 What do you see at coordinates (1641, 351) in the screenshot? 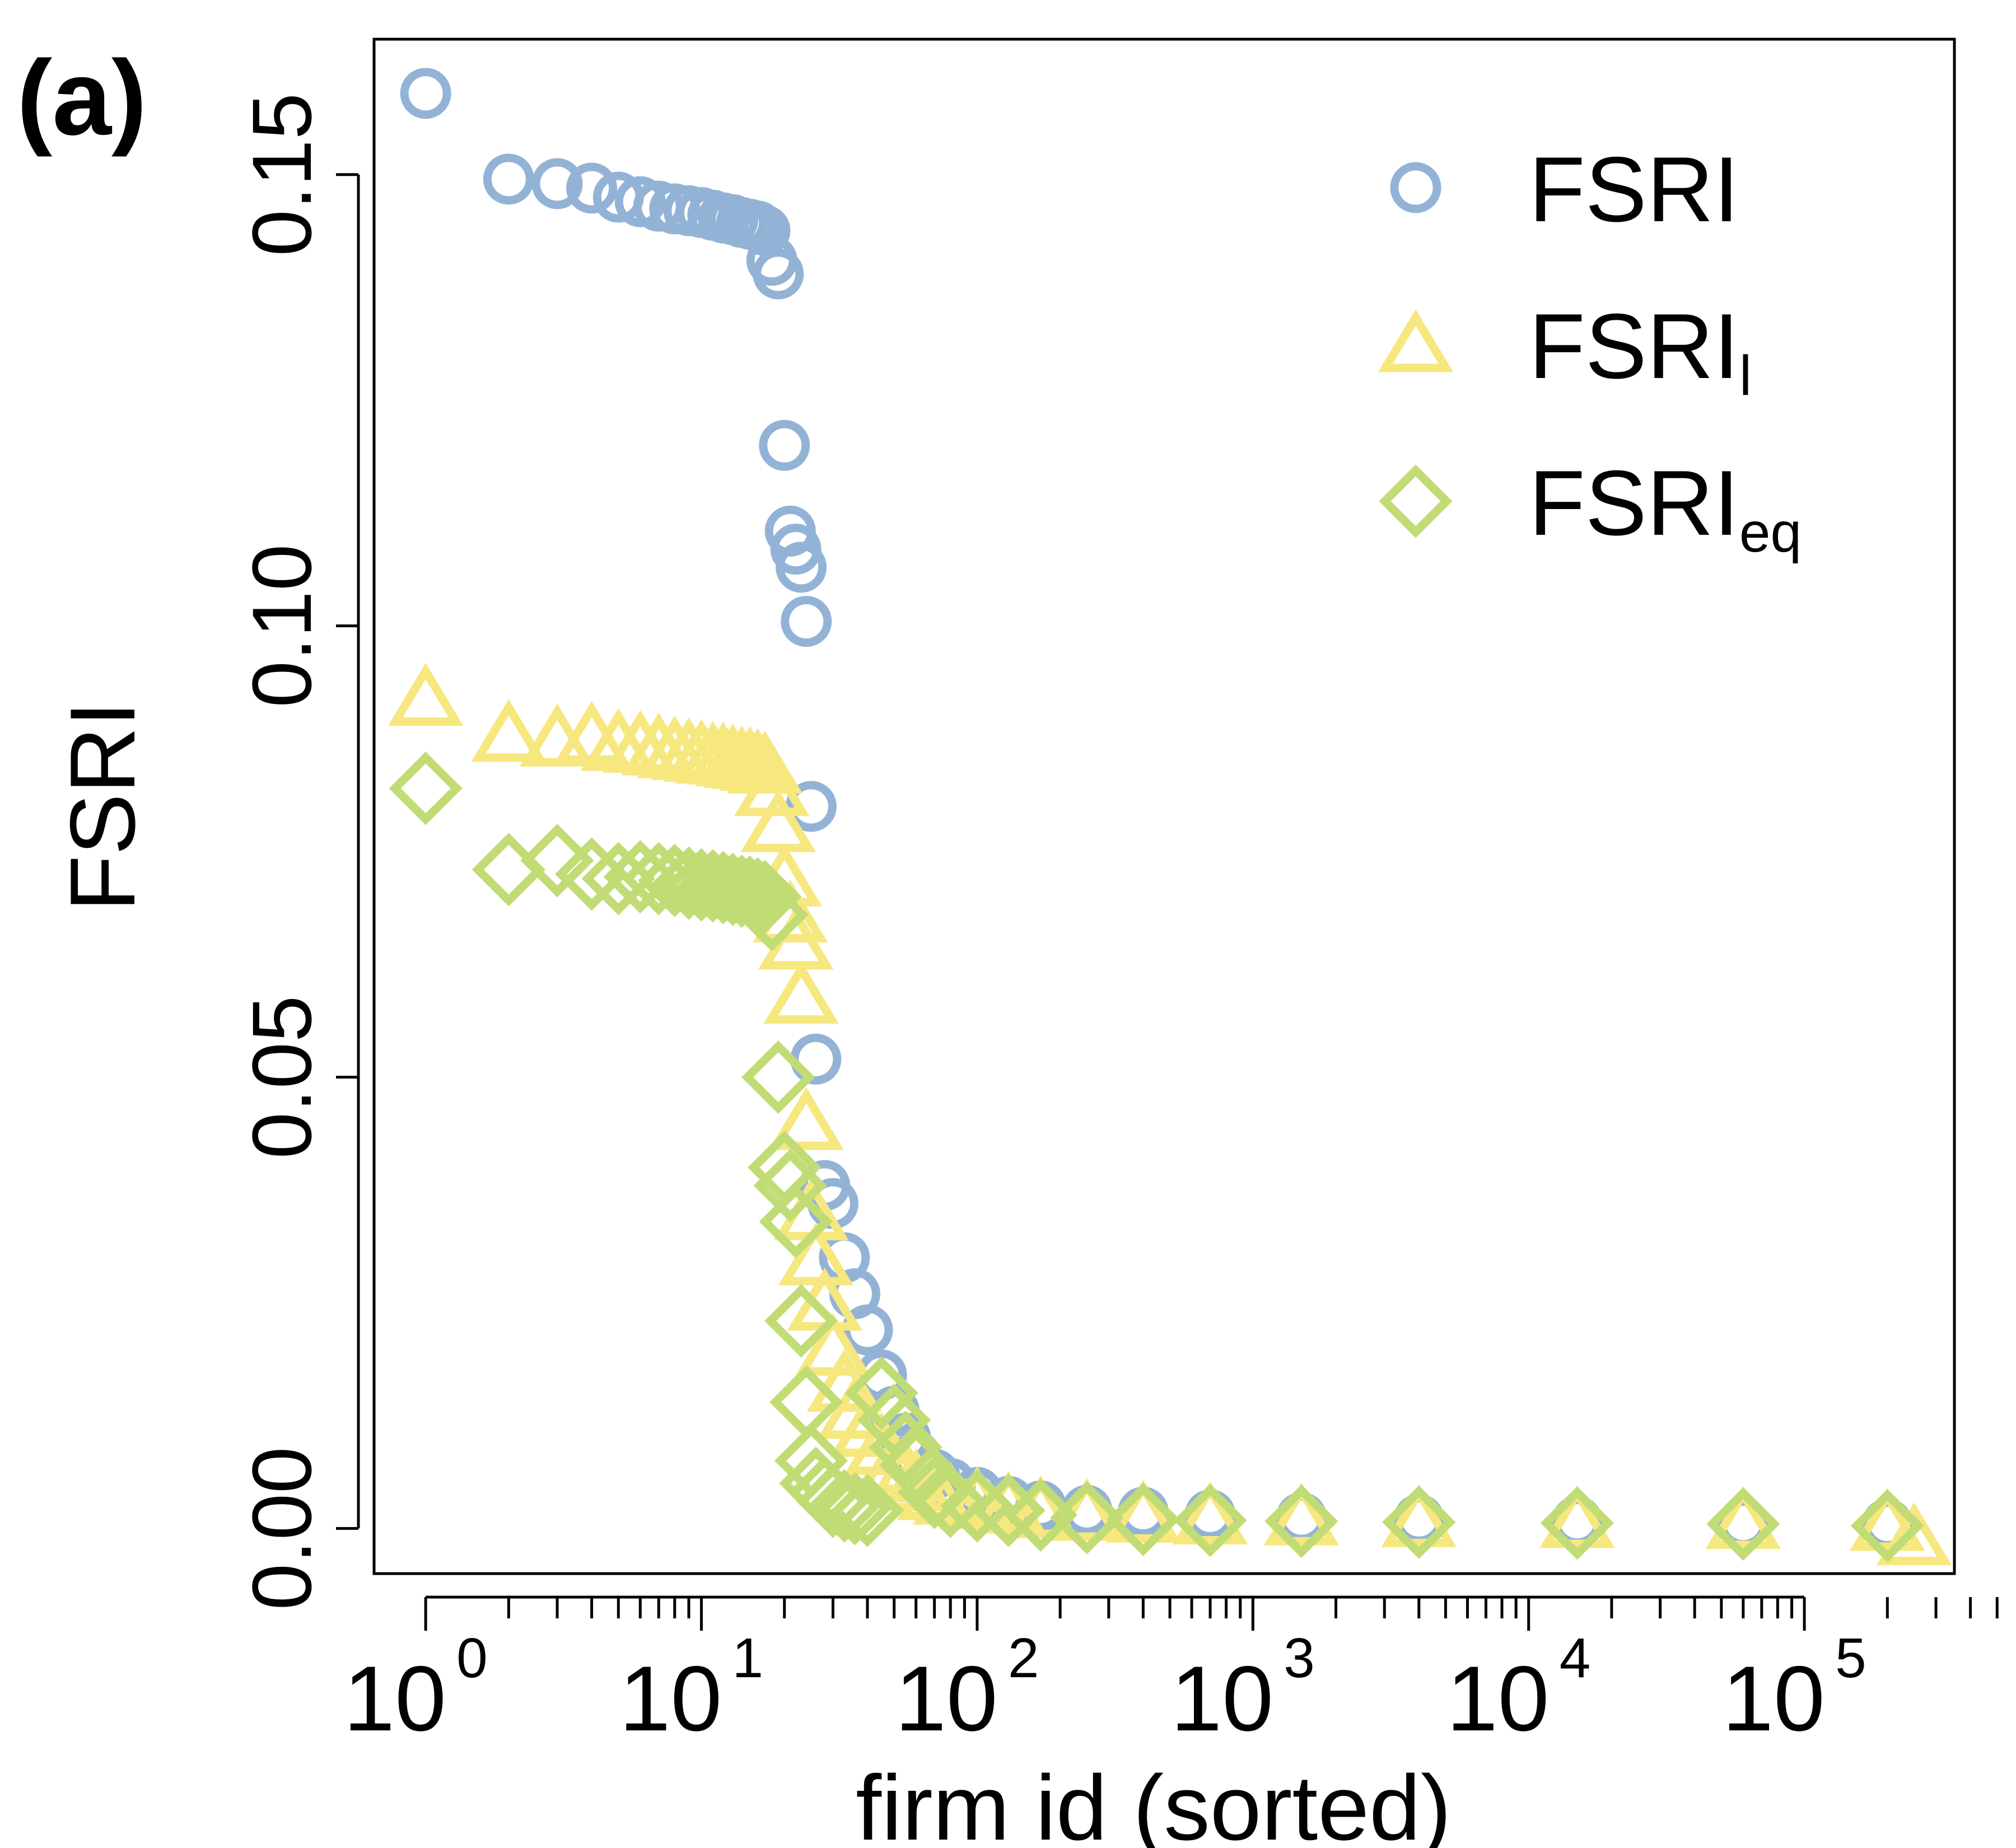
I see `legend-label: FSRIl` at bounding box center [1641, 351].